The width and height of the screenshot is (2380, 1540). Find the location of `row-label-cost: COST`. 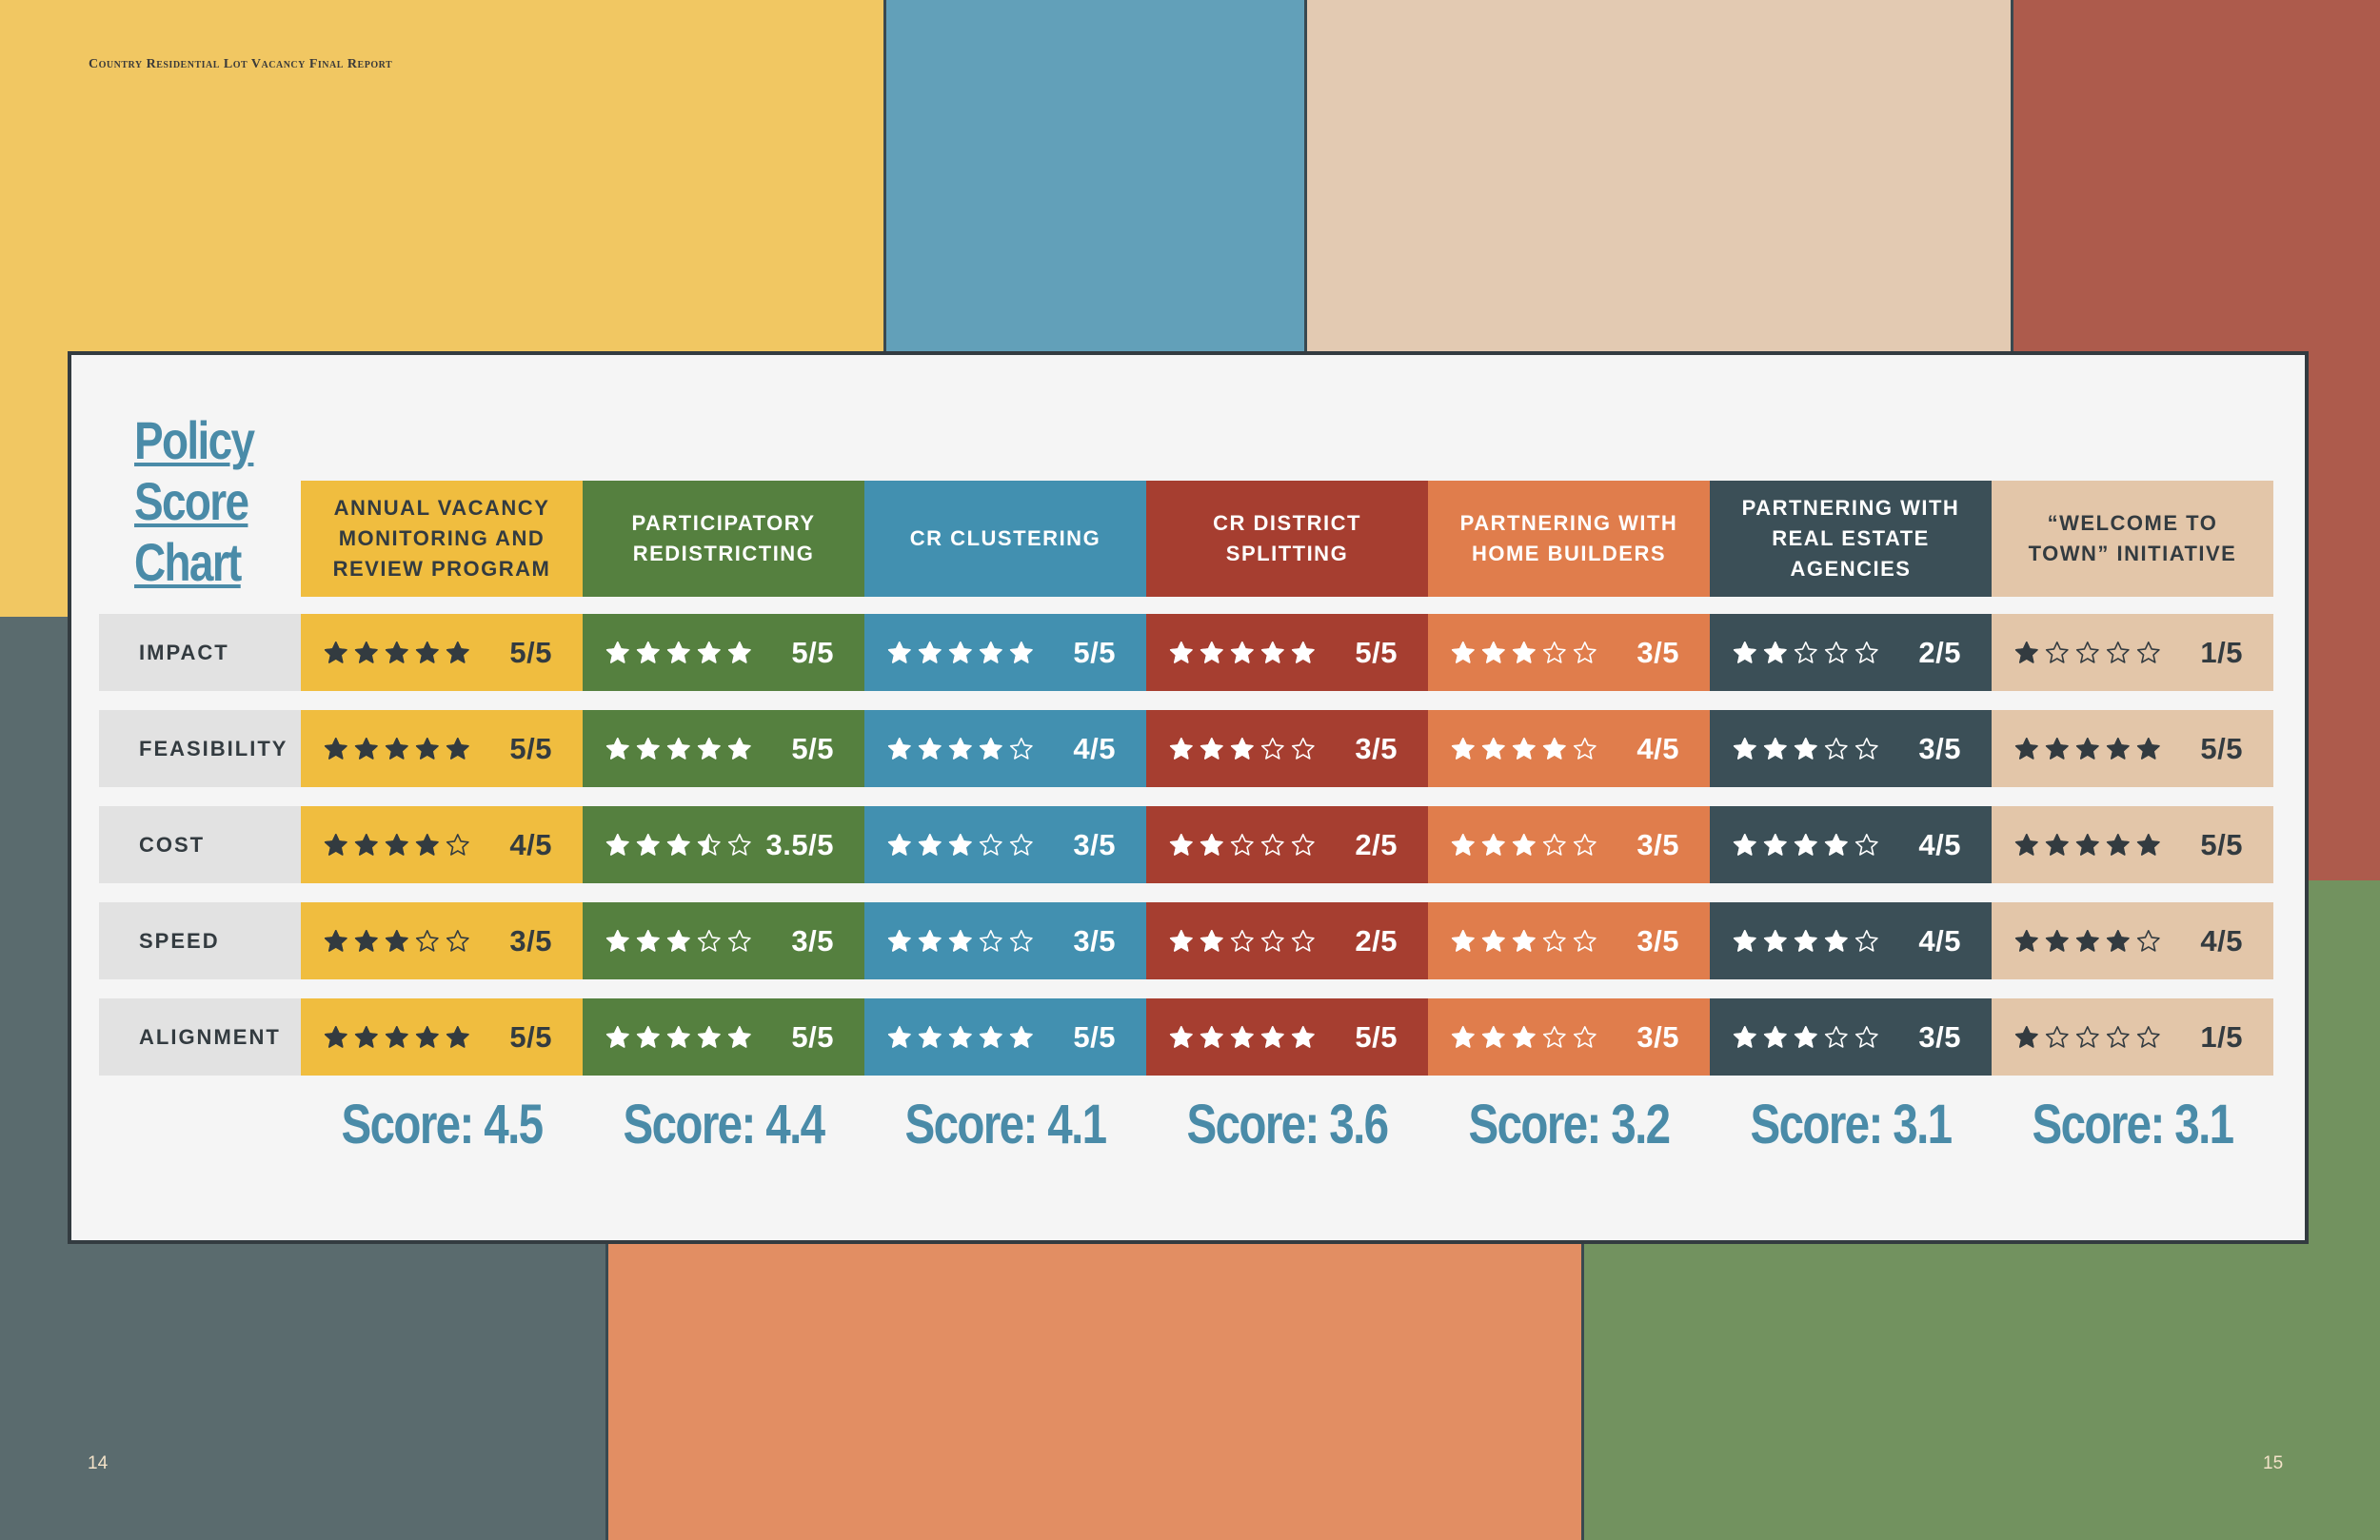

row-label-cost: COST is located at coordinates (200, 844).